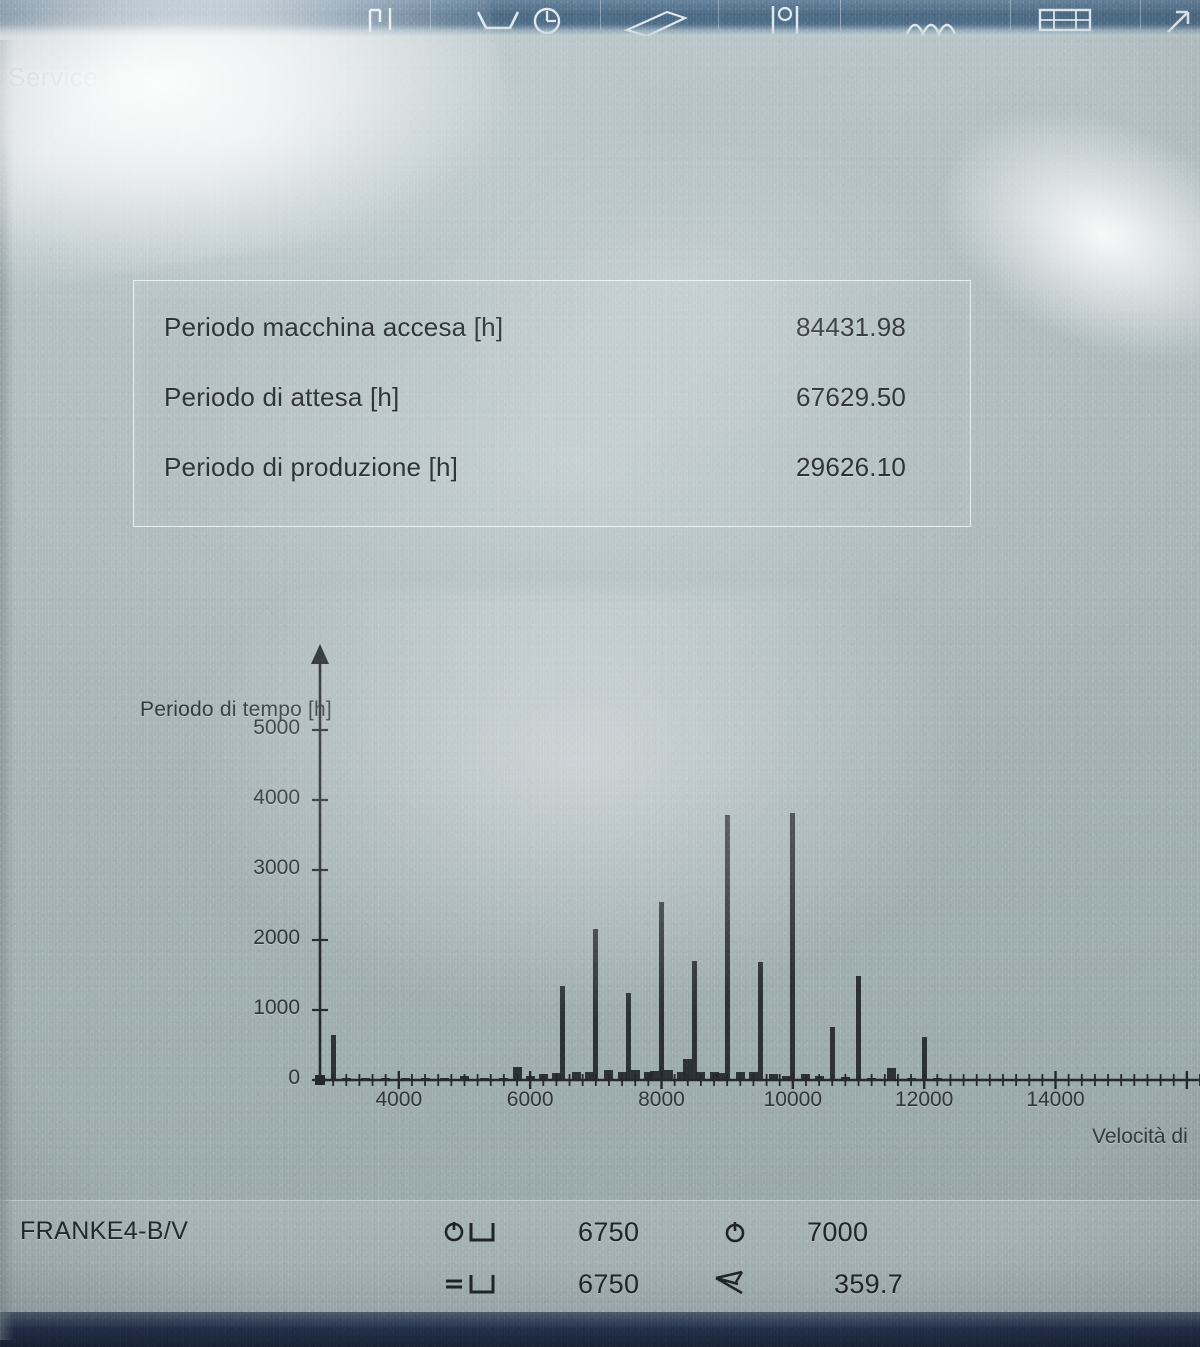  Describe the element at coordinates (276, 797) in the screenshot. I see `y-tick-label: 4000` at that location.